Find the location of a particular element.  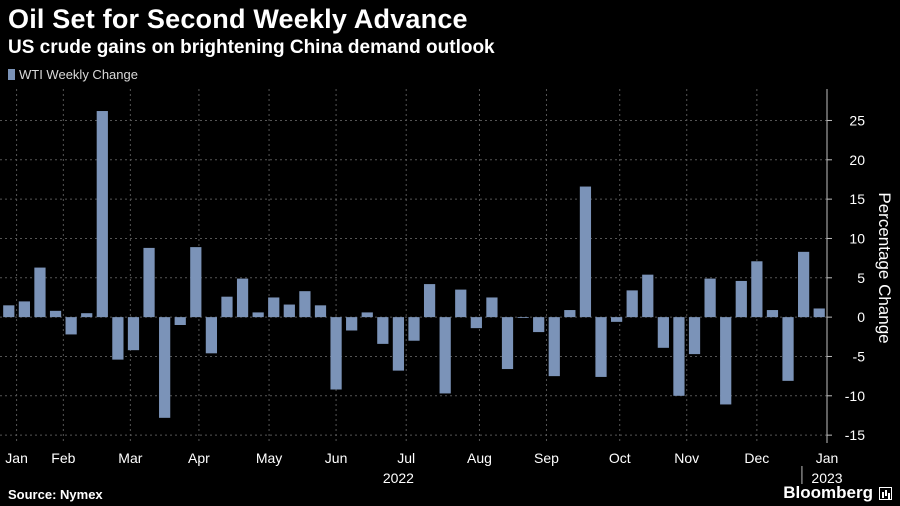

x-tick-label: Aug is located at coordinates (479, 458).